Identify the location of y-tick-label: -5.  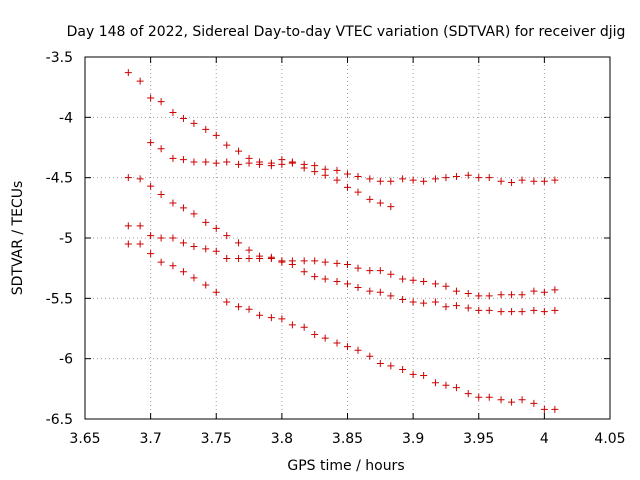
(66, 239).